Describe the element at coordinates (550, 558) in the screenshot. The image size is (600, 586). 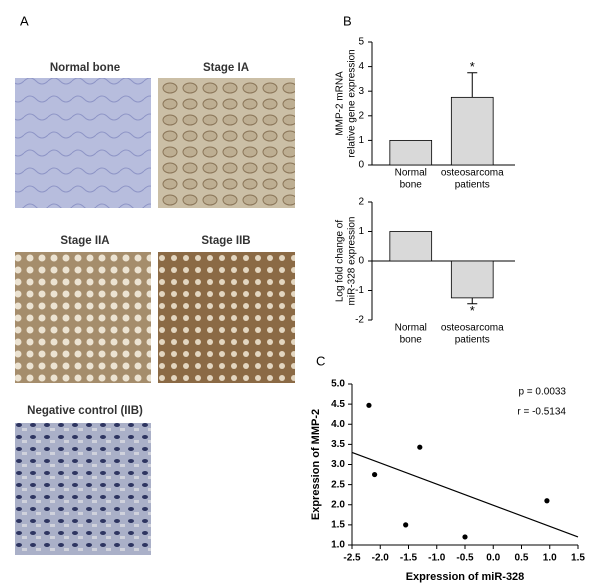
I see `x-tick-label: 1.0` at that location.